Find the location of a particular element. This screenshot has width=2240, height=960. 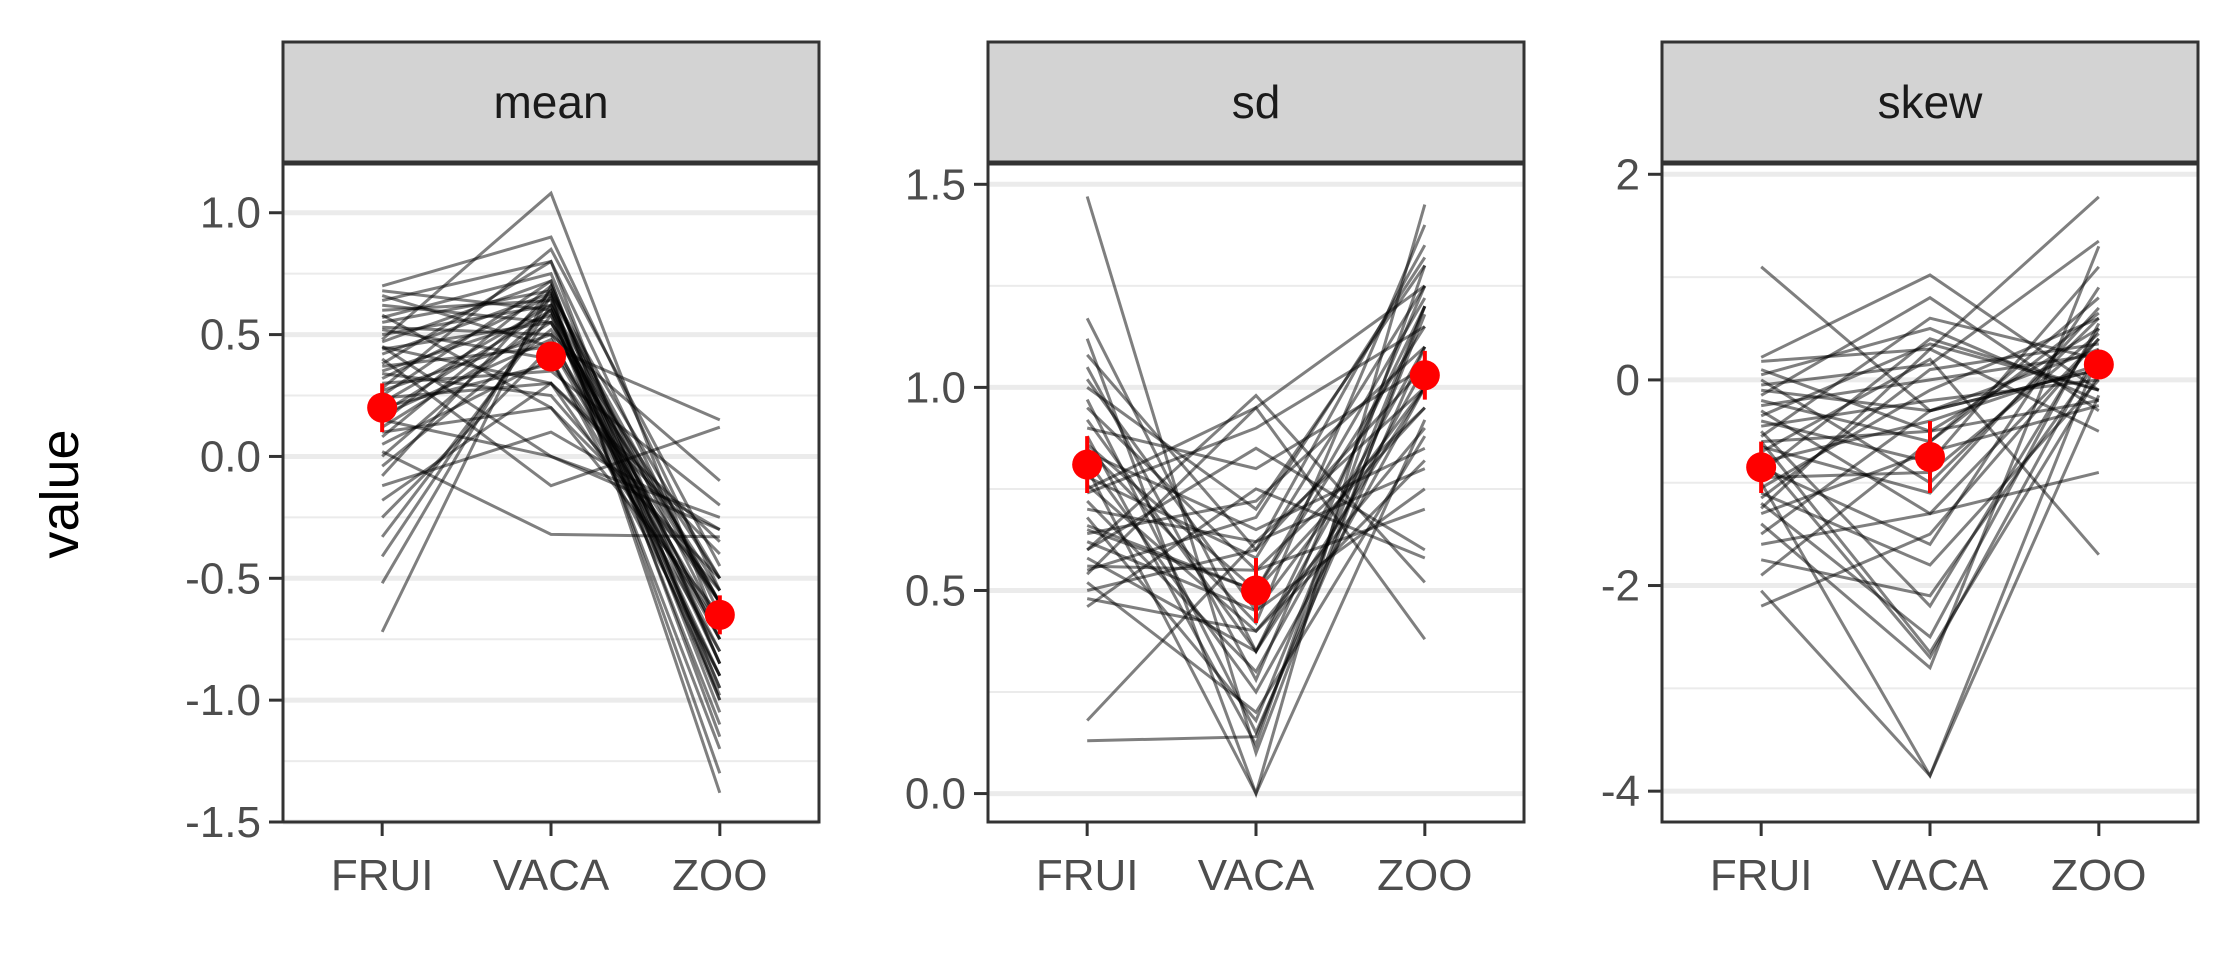

facet-strip-label: mean is located at coordinates (550, 102).